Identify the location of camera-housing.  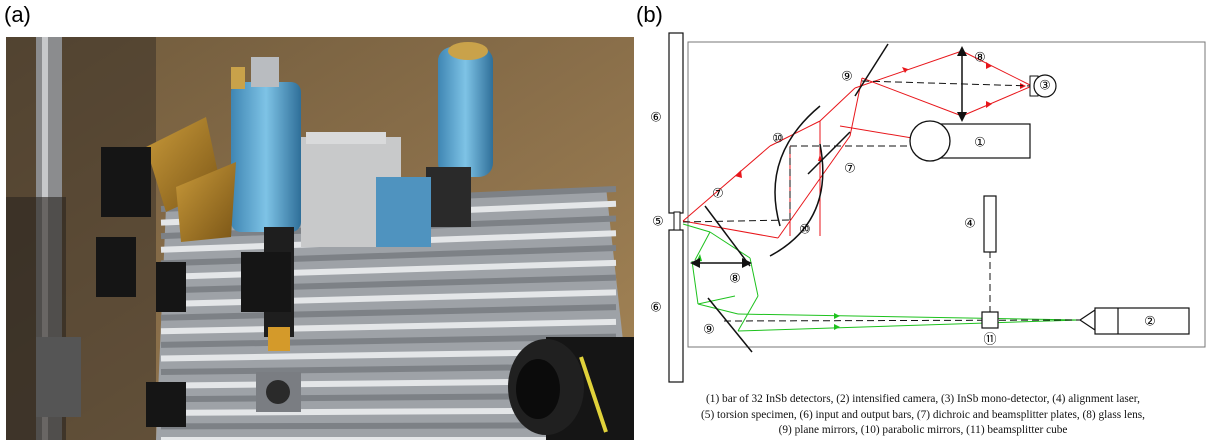
(366, 189).